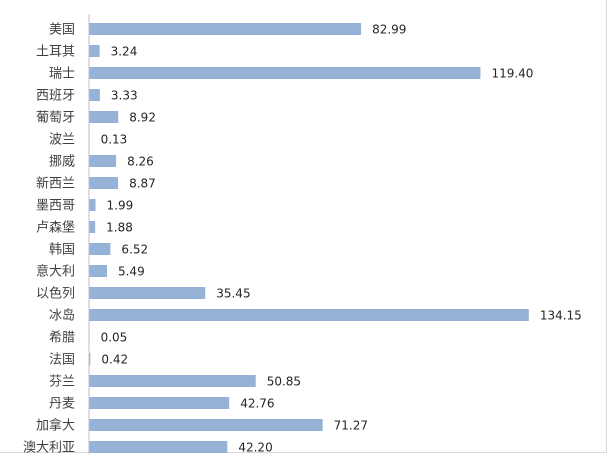 This screenshot has height=454, width=608. I want to click on data-label: 50.85, so click(284, 382).